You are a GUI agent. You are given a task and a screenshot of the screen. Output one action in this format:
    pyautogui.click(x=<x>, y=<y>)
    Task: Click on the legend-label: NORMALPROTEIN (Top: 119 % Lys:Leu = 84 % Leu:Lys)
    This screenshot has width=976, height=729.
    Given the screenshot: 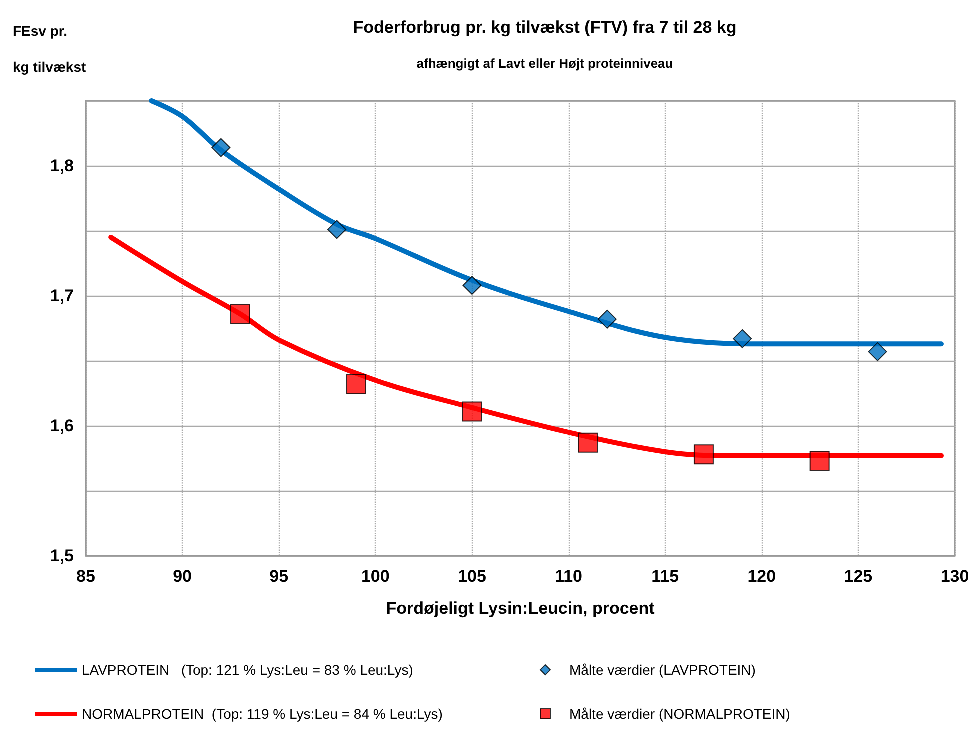 What is the action you would take?
    pyautogui.click(x=262, y=714)
    